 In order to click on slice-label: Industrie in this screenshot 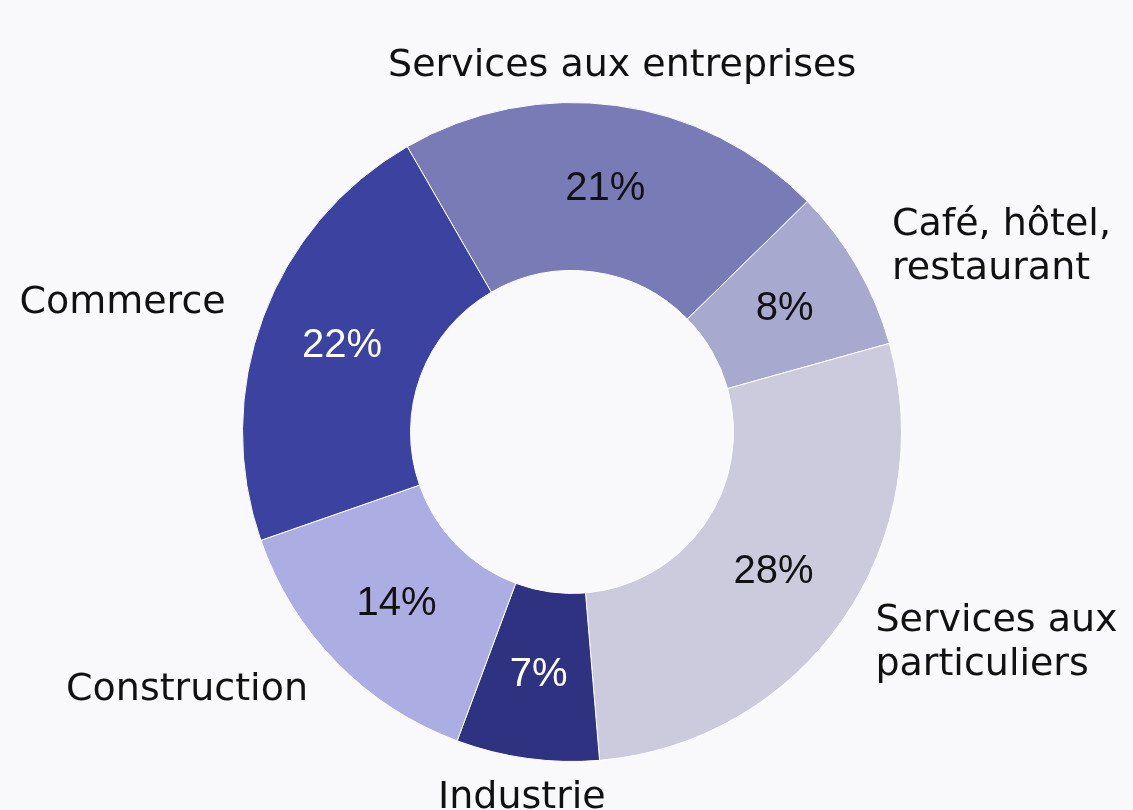, I will do `click(521, 791)`.